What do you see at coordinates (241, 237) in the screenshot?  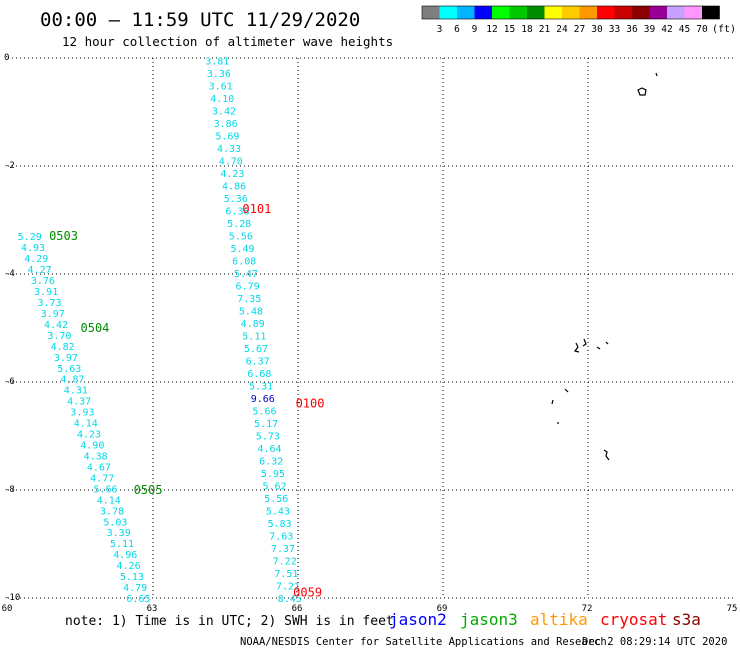 I see `wave-height-value: 5.56` at bounding box center [241, 237].